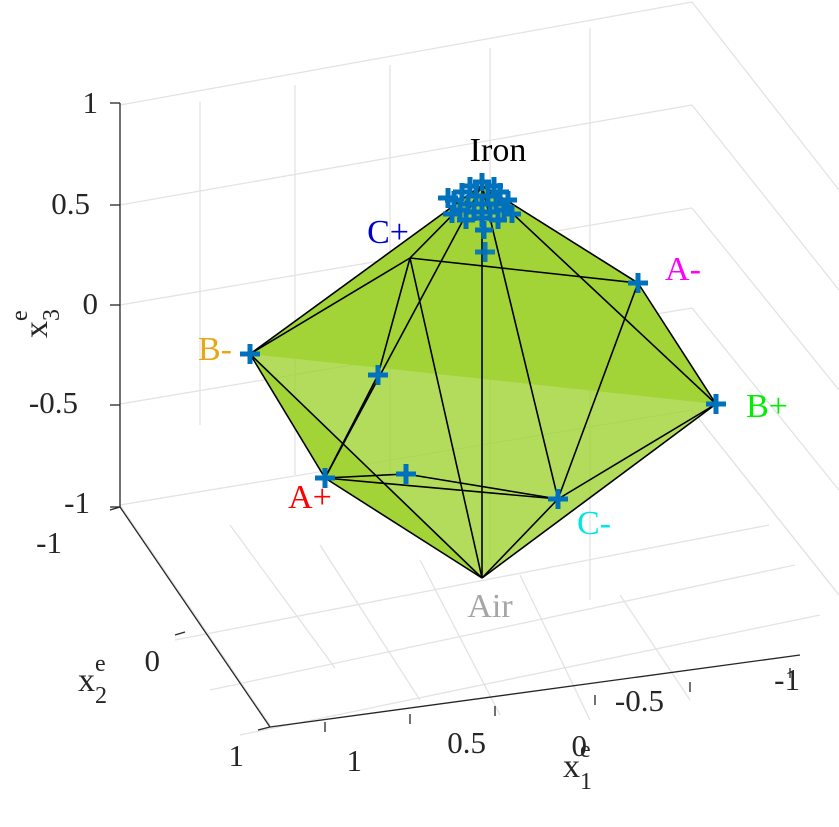 This screenshot has width=839, height=827. Describe the element at coordinates (683, 269) in the screenshot. I see `vertex-label-a-minus: A-` at that location.